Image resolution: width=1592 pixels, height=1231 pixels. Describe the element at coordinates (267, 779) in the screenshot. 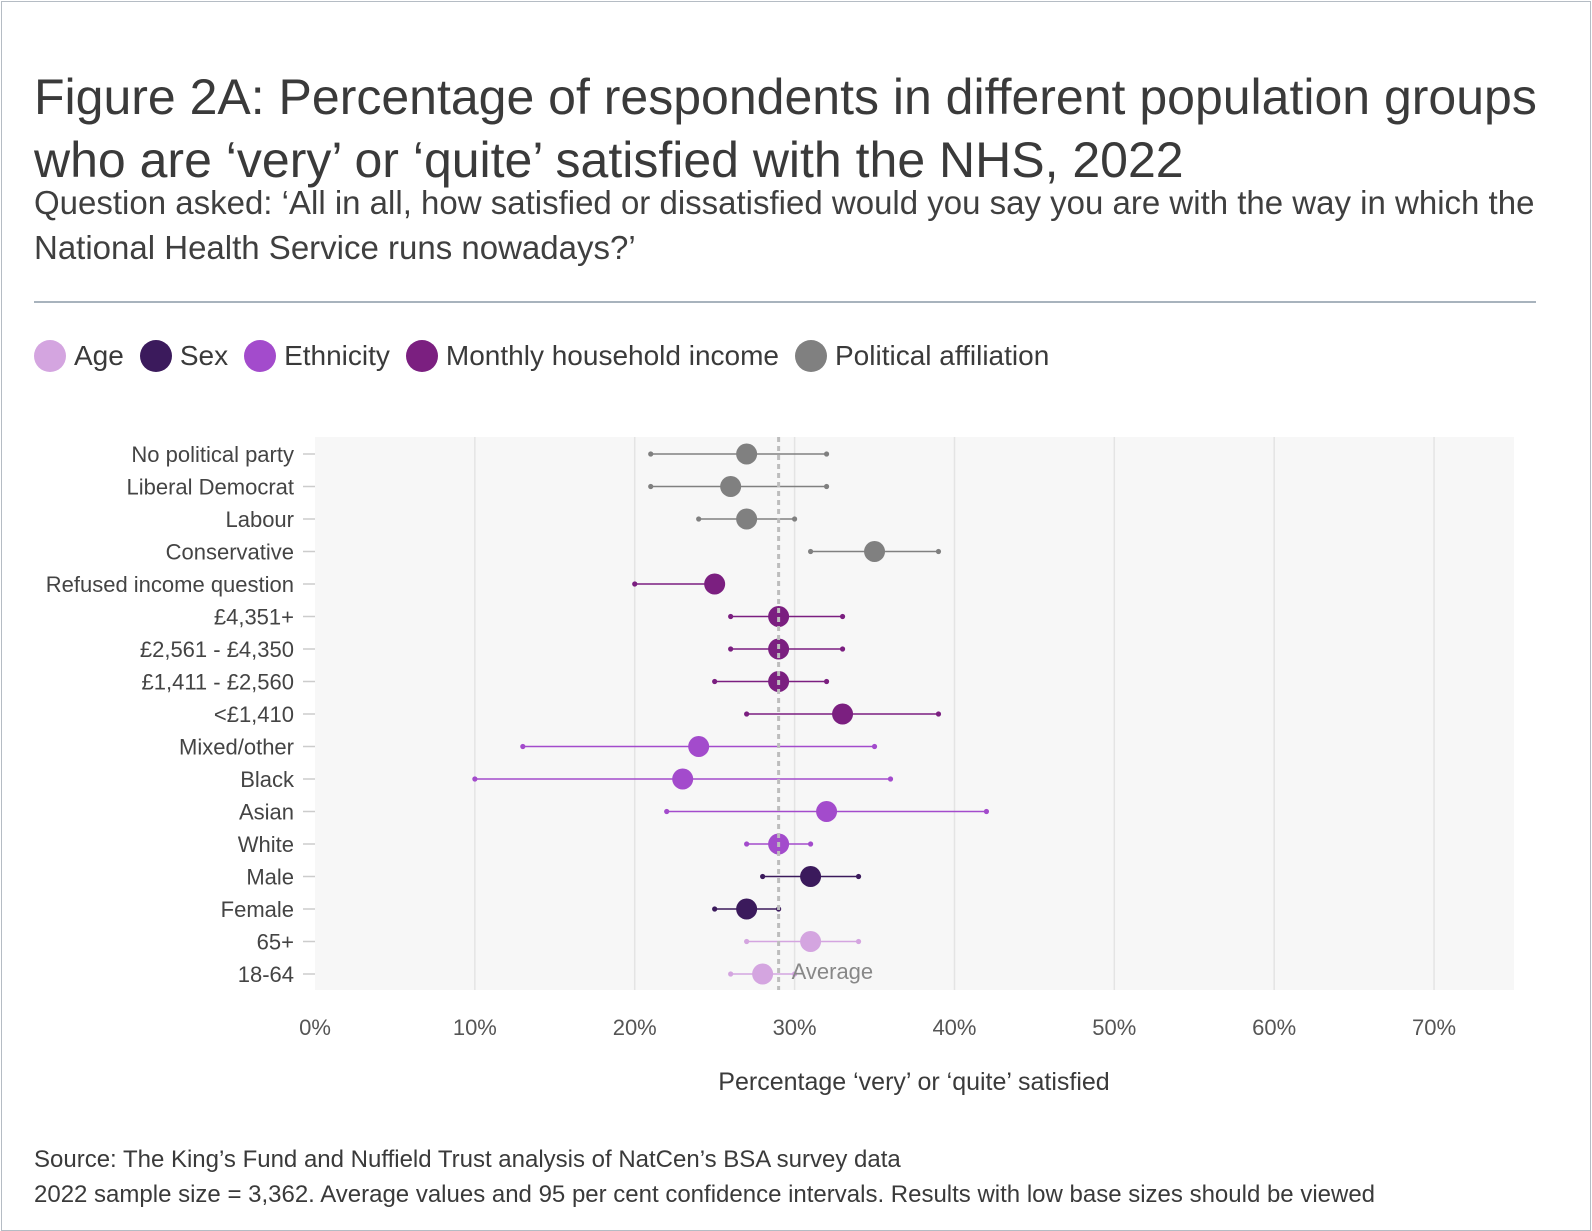

I see `y-tick-label: Black` at that location.